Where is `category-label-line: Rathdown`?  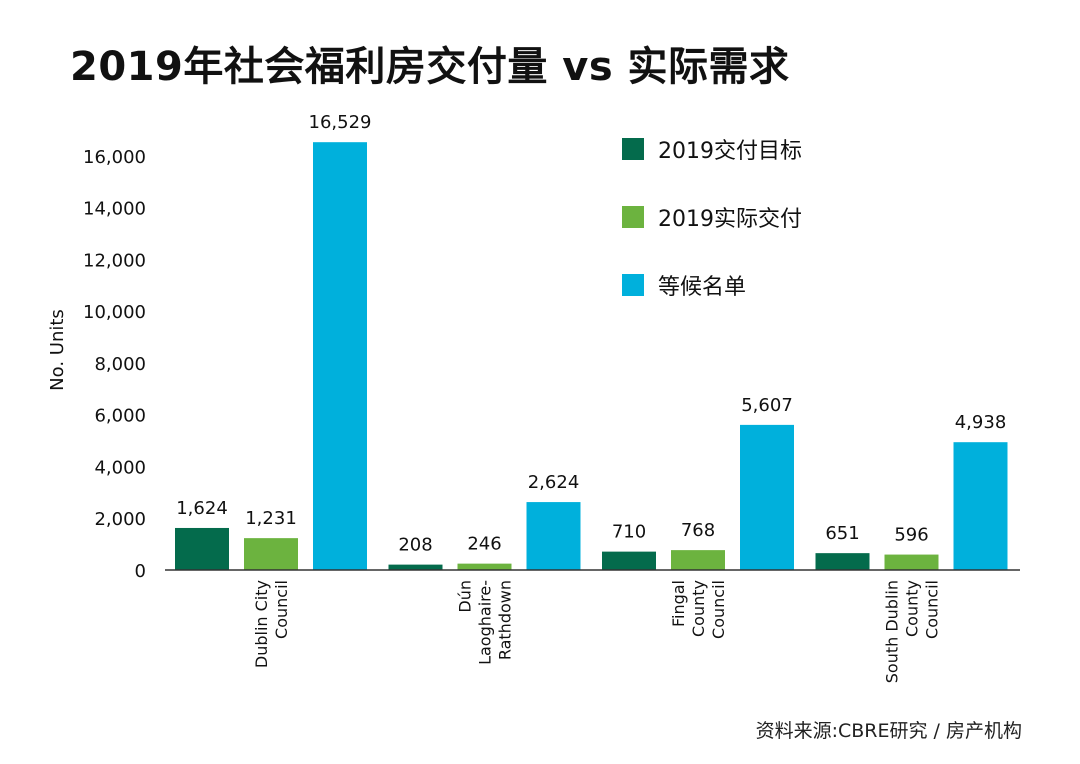
category-label-line: Rathdown is located at coordinates (505, 620).